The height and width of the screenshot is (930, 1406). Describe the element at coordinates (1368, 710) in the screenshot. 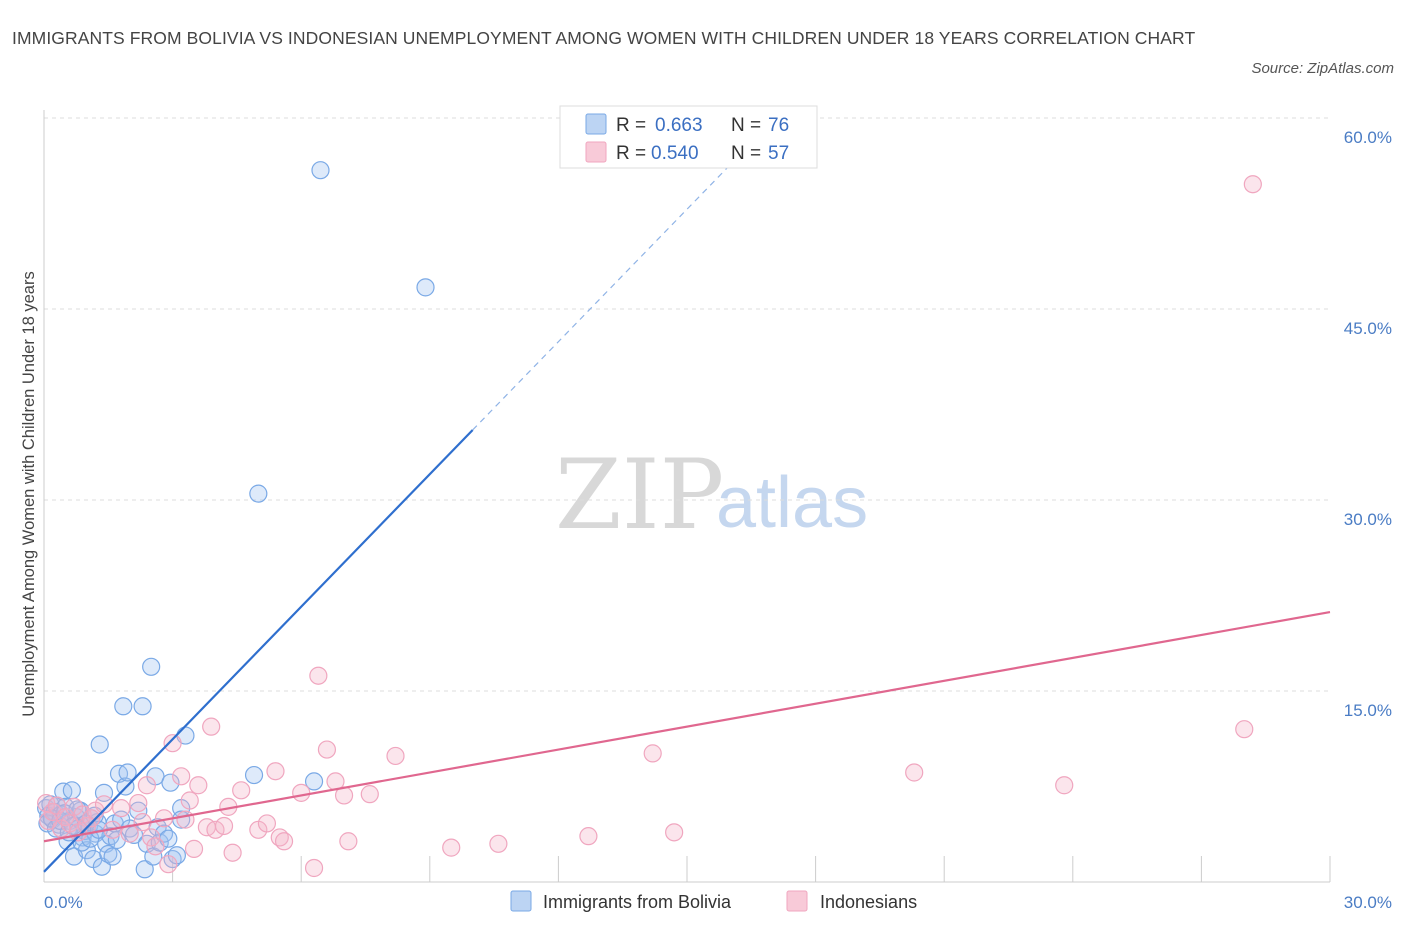

I see `y-tick-label: 15.0%` at that location.